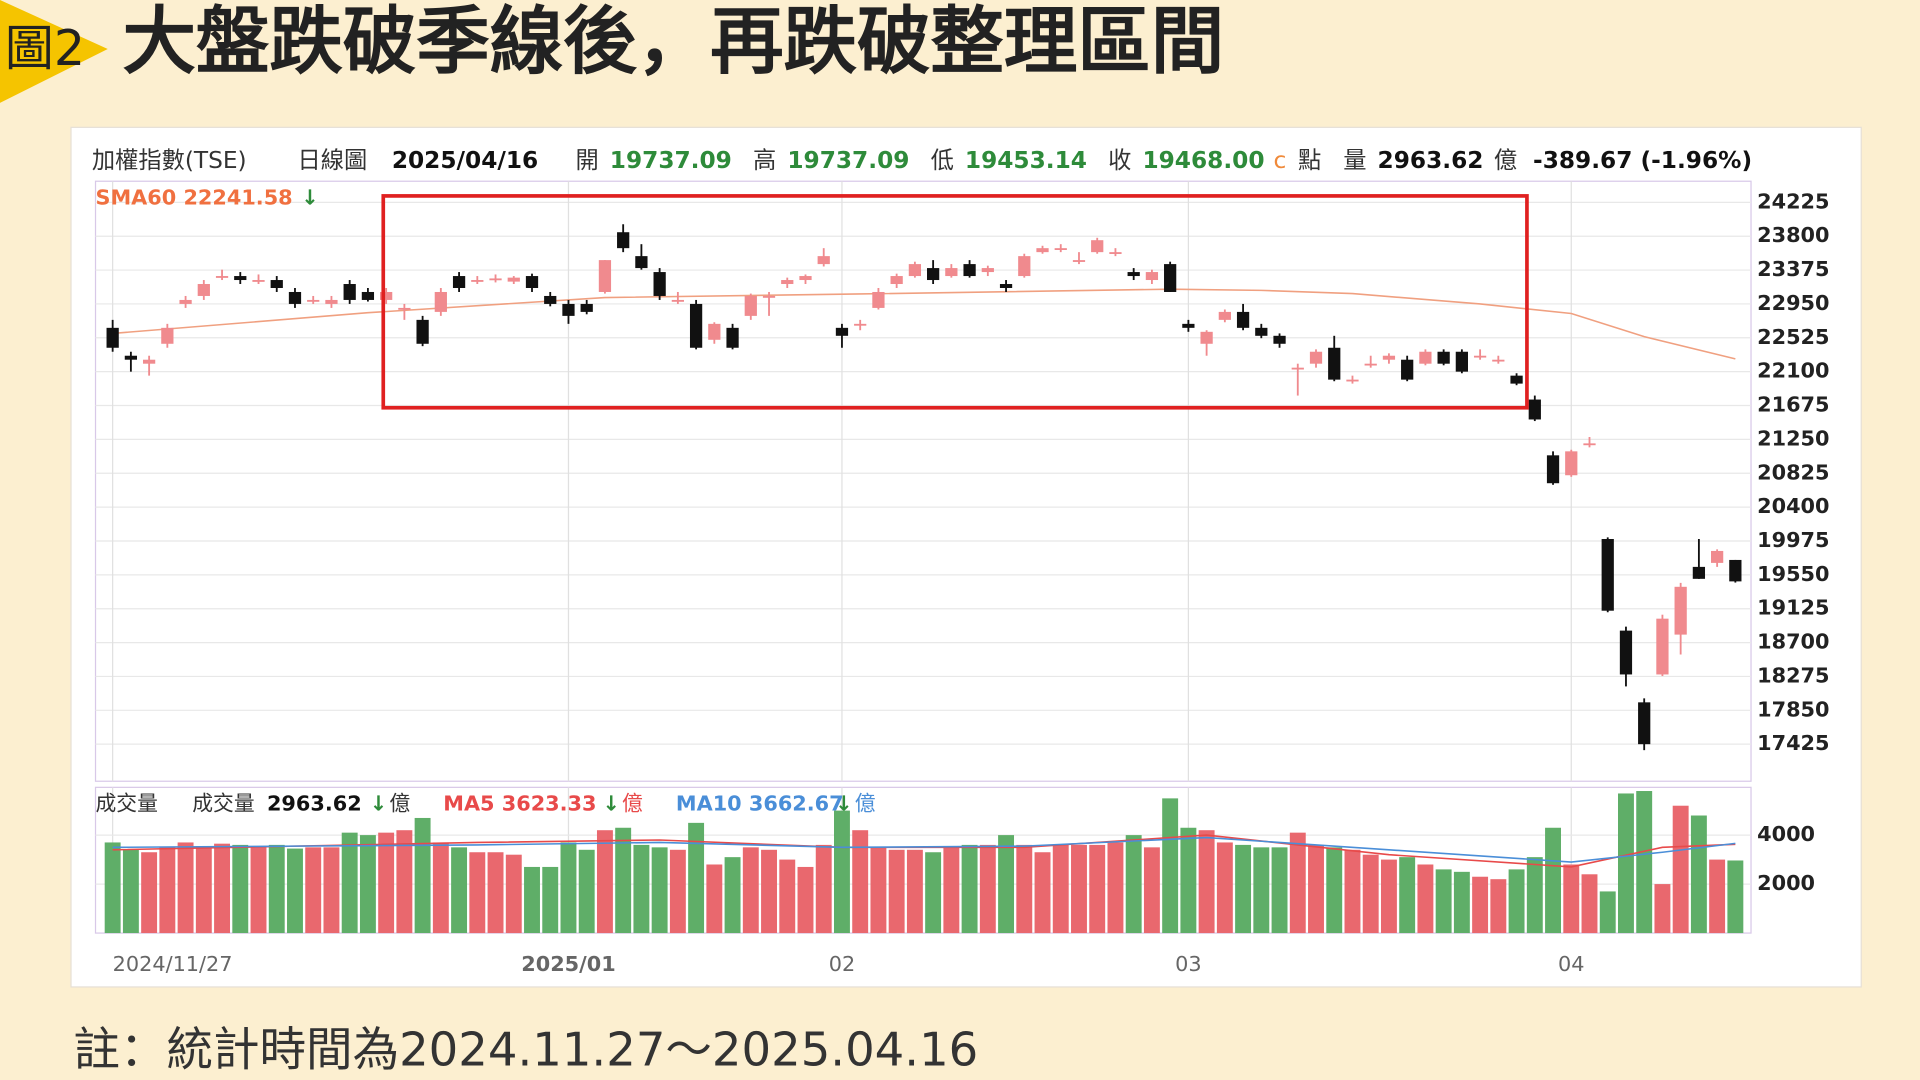 The image size is (1920, 1080). What do you see at coordinates (309, 197) in the screenshot?
I see `overlay-arrow: ↓` at bounding box center [309, 197].